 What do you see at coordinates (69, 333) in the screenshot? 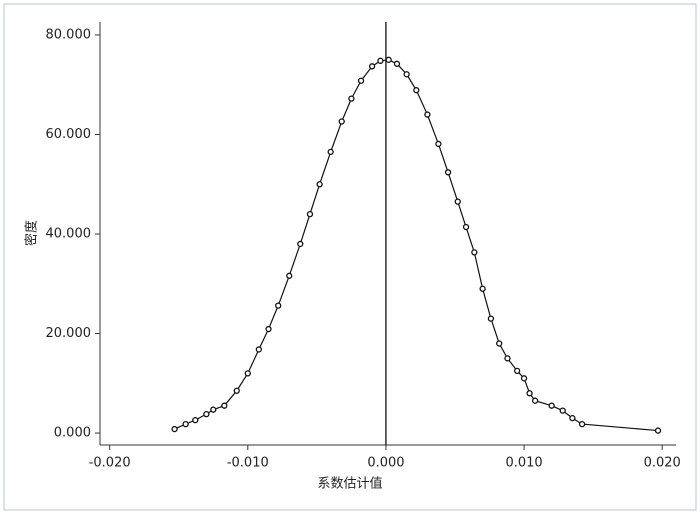
I see `y-tick-label: 20.000` at bounding box center [69, 333].